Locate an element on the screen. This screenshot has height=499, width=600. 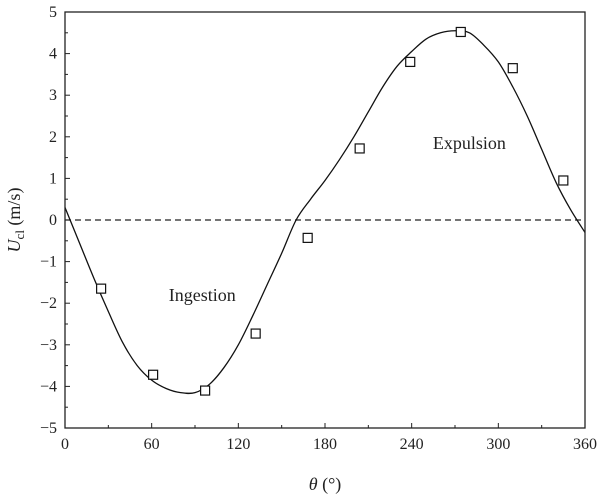
y-axis-title: Ucl (m/s) is located at coordinates (15, 220).